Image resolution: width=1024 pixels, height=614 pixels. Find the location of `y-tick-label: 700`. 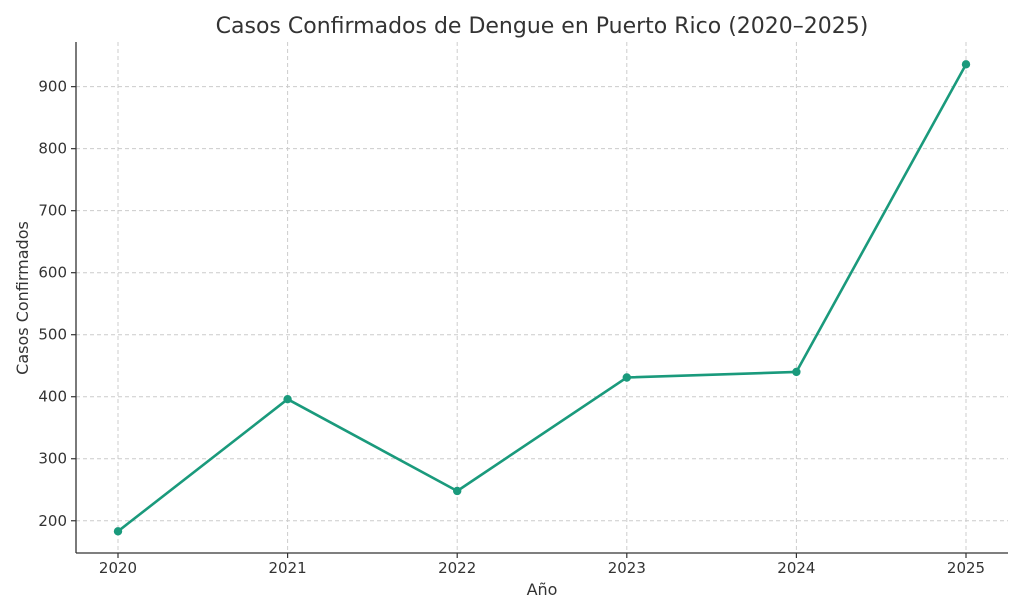

y-tick-label: 700 is located at coordinates (52, 211).